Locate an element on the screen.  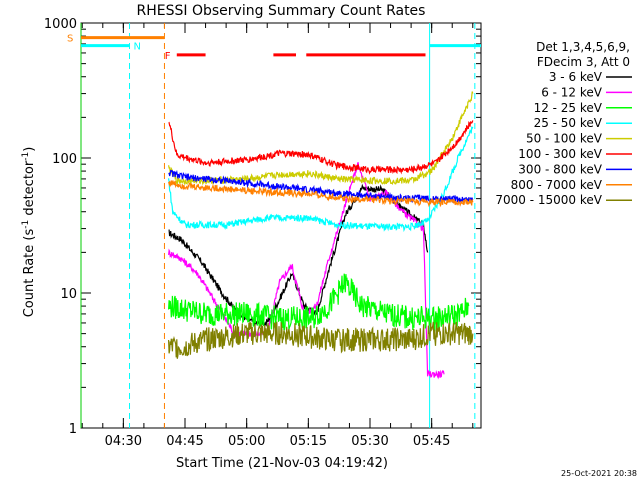
y-axis-label: Count Rate (s-1 detector-1) is located at coordinates (29, 232).